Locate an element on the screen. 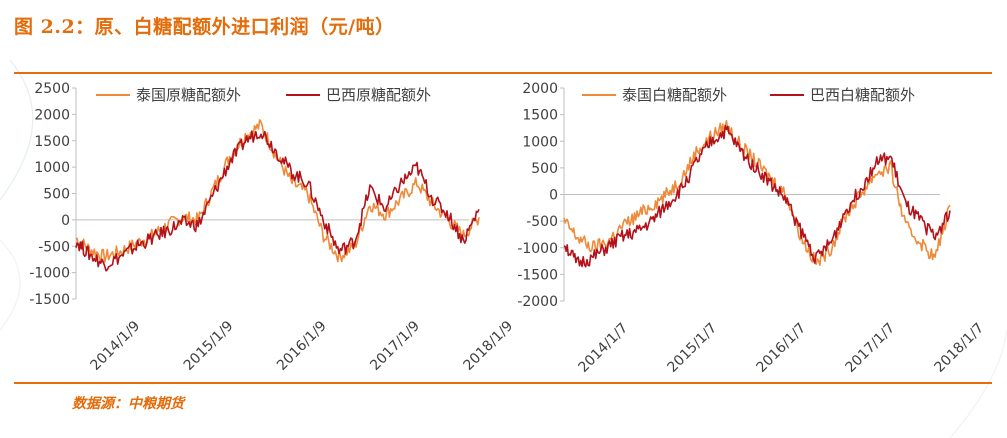 This screenshot has height=438, width=1007. y-tick-label: -2000 is located at coordinates (537, 302).